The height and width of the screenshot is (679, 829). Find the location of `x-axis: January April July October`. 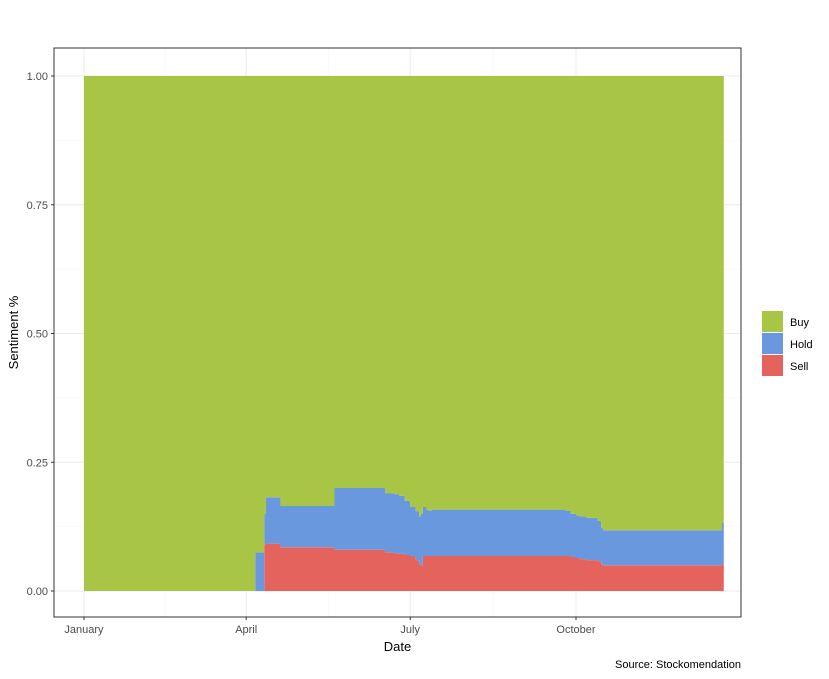

x-axis: January April July October is located at coordinates (330, 626).